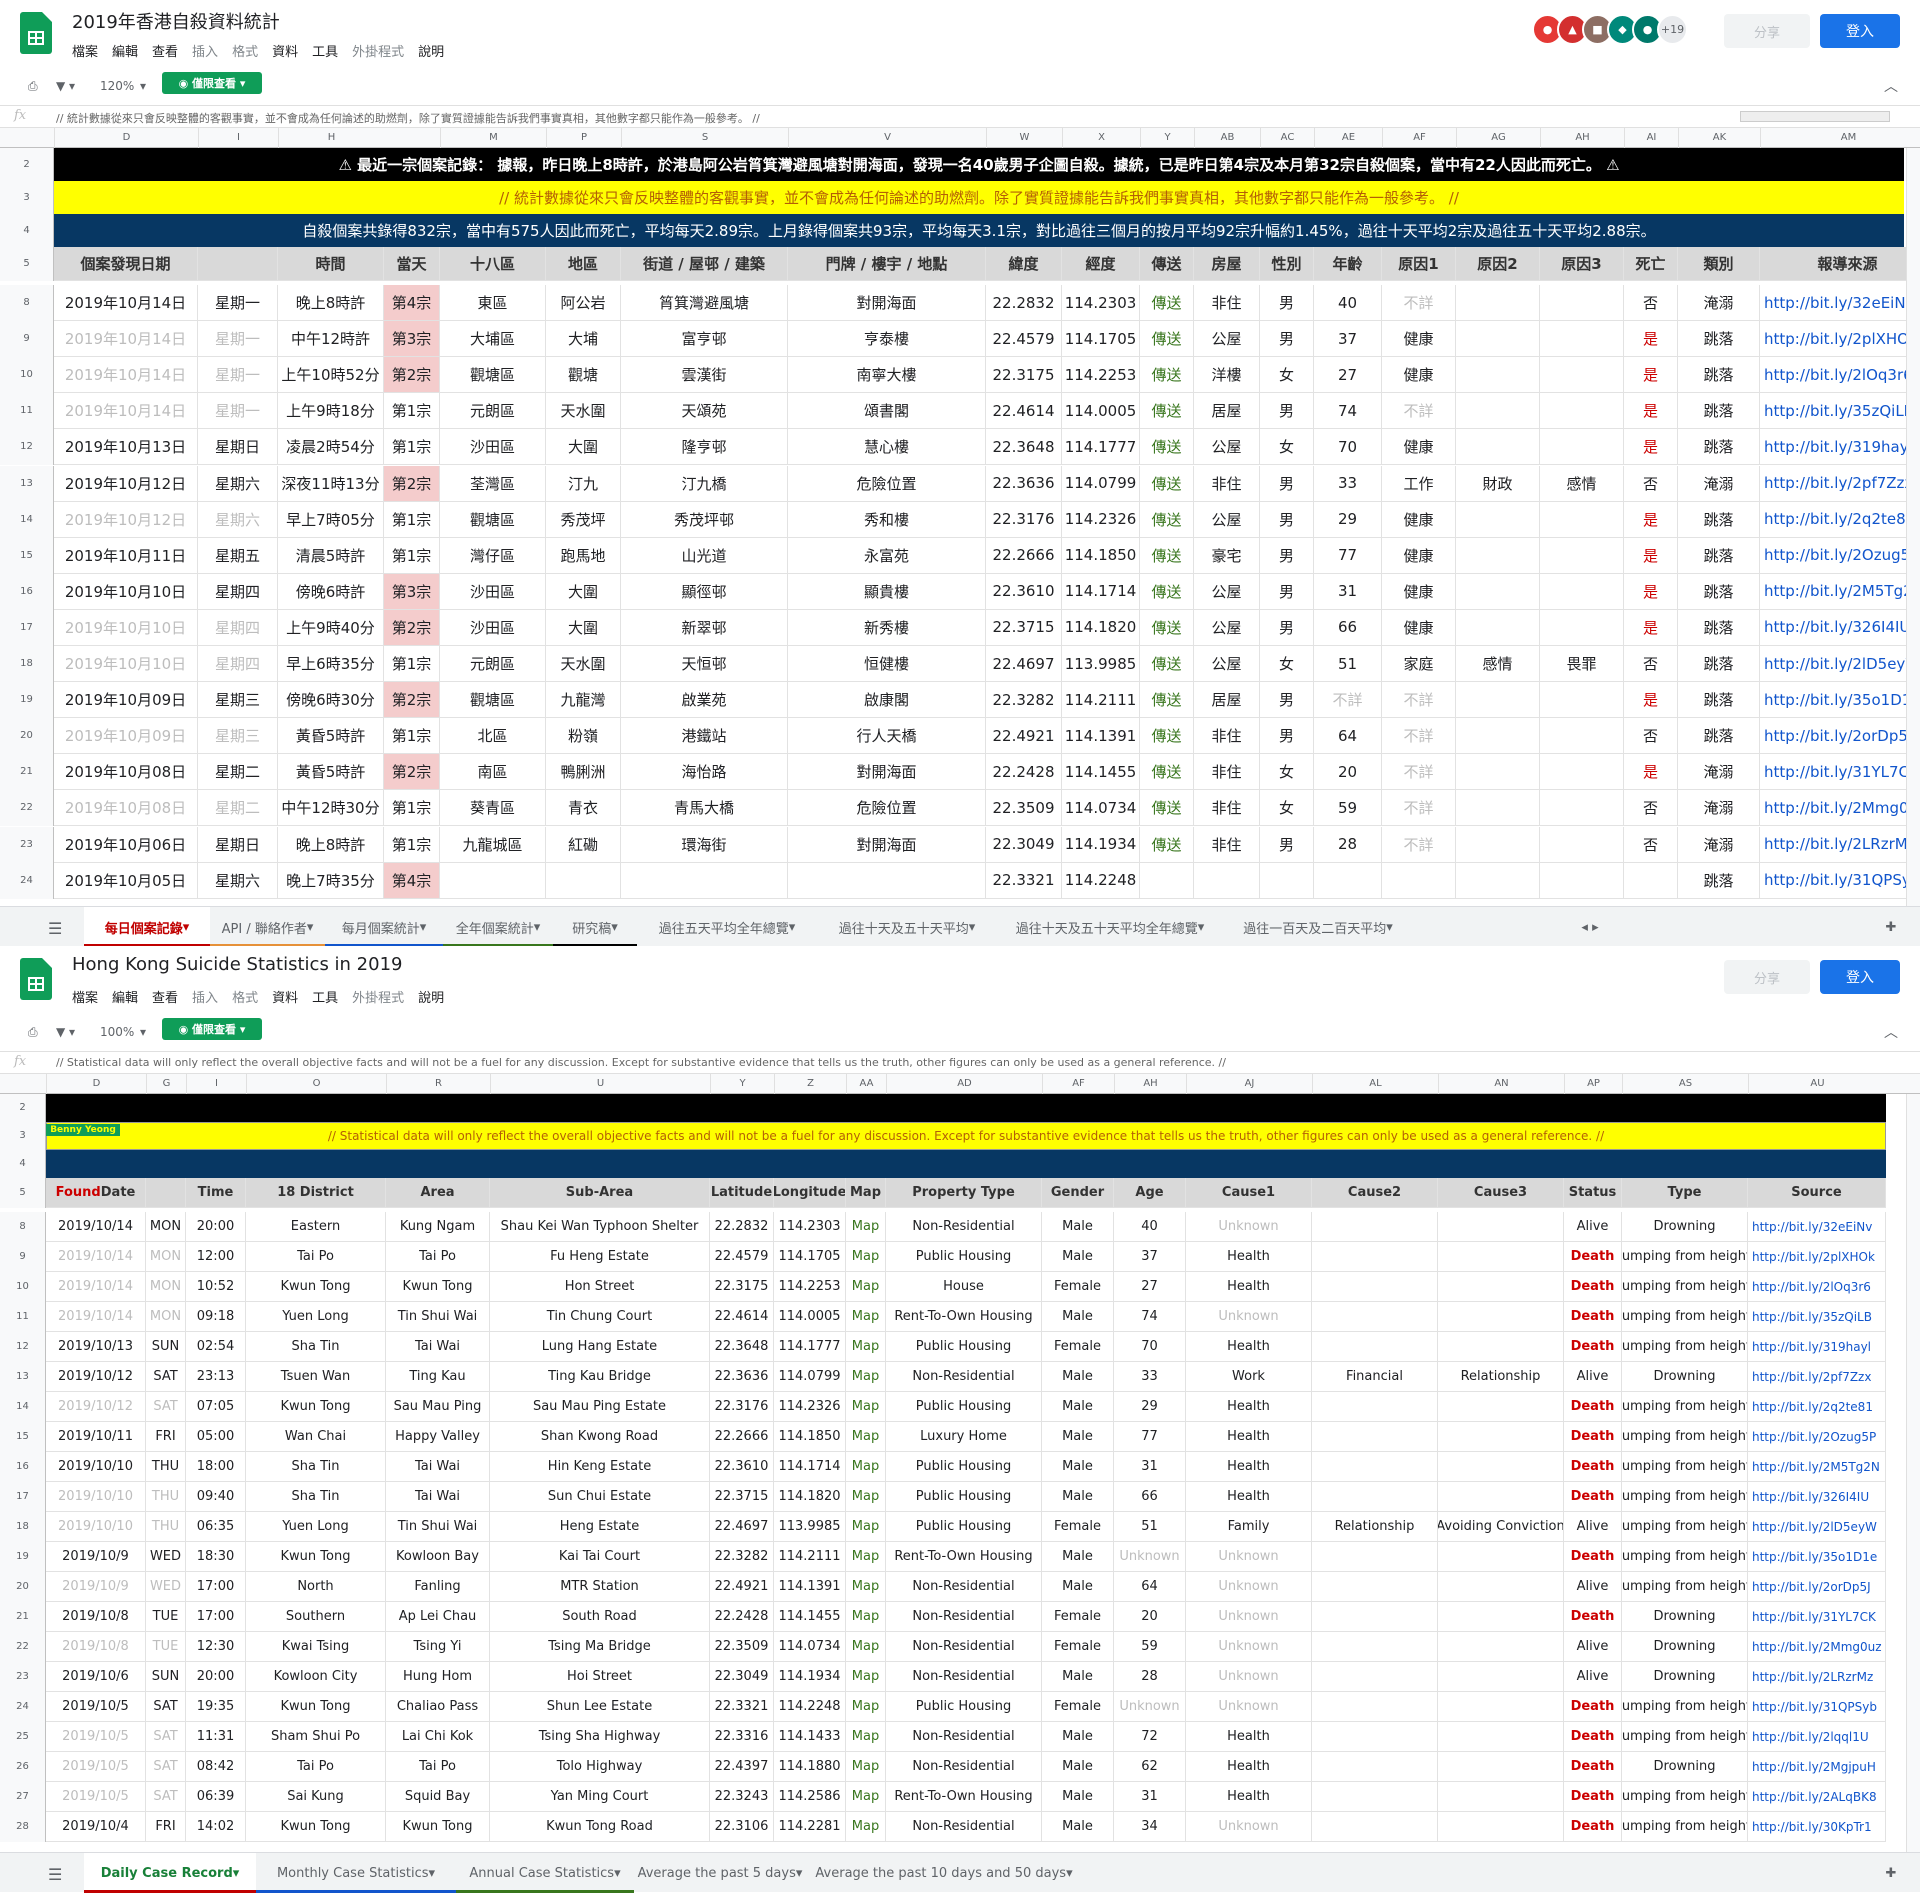 The width and height of the screenshot is (1920, 1894). Describe the element at coordinates (23, 1108) in the screenshot. I see `row-number: 2` at that location.